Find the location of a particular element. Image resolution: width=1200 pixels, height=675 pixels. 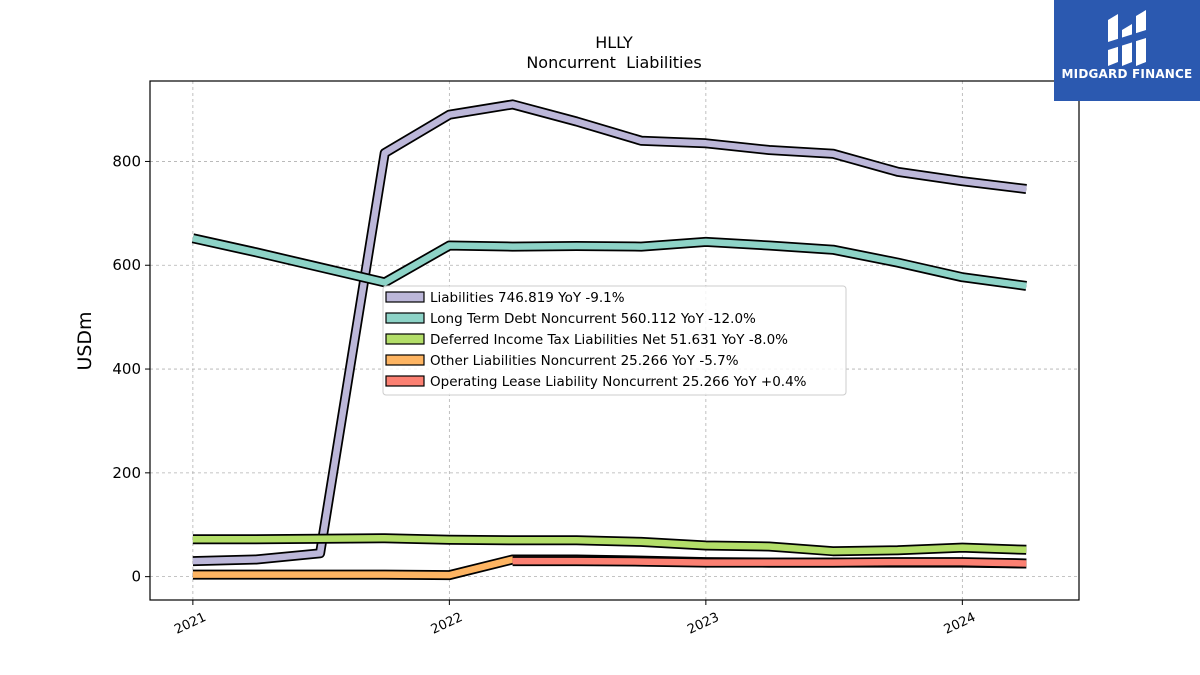

y-tick-label: 200 is located at coordinates (126, 473).